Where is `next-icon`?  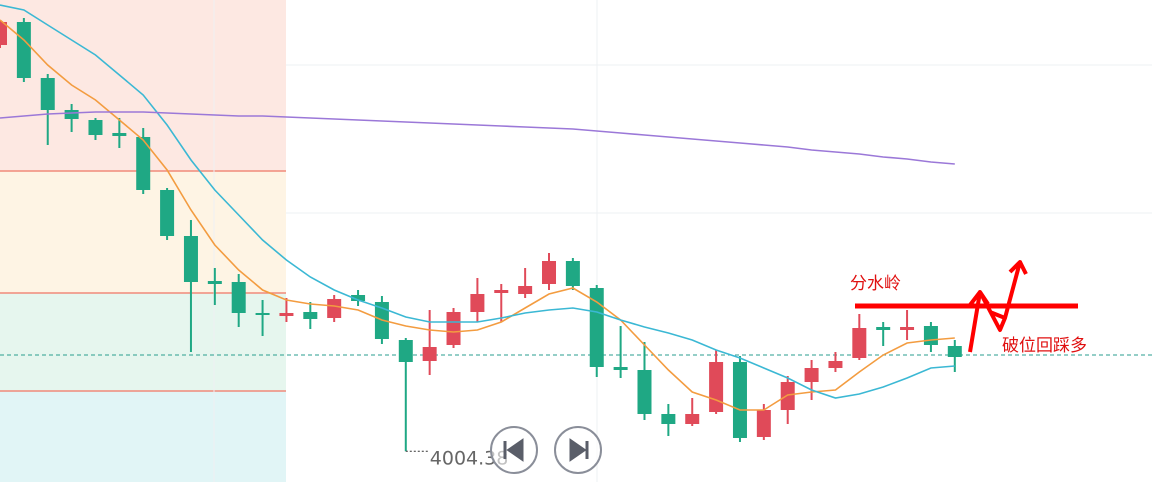
next-icon is located at coordinates (579, 450).